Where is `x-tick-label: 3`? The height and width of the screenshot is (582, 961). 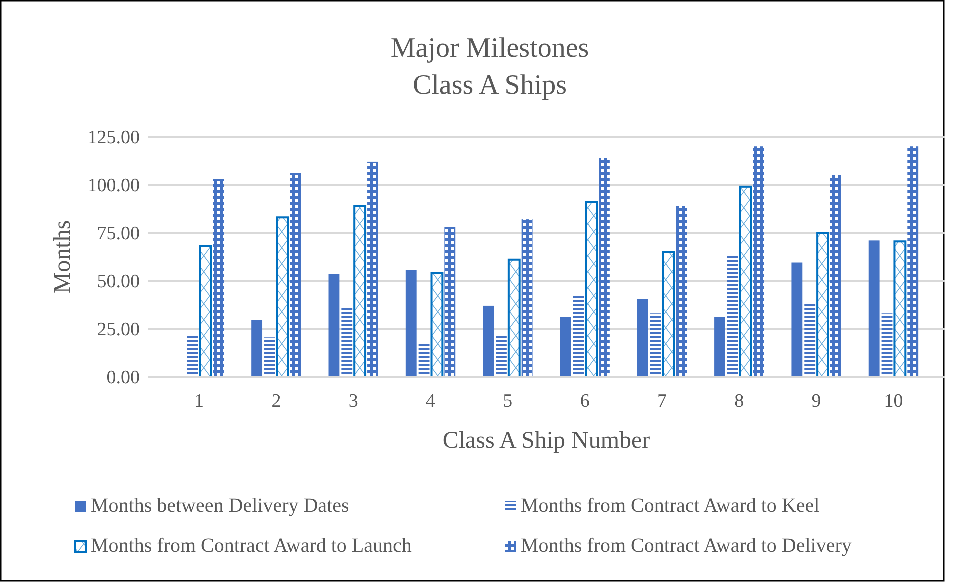
x-tick-label: 3 is located at coordinates (353, 401).